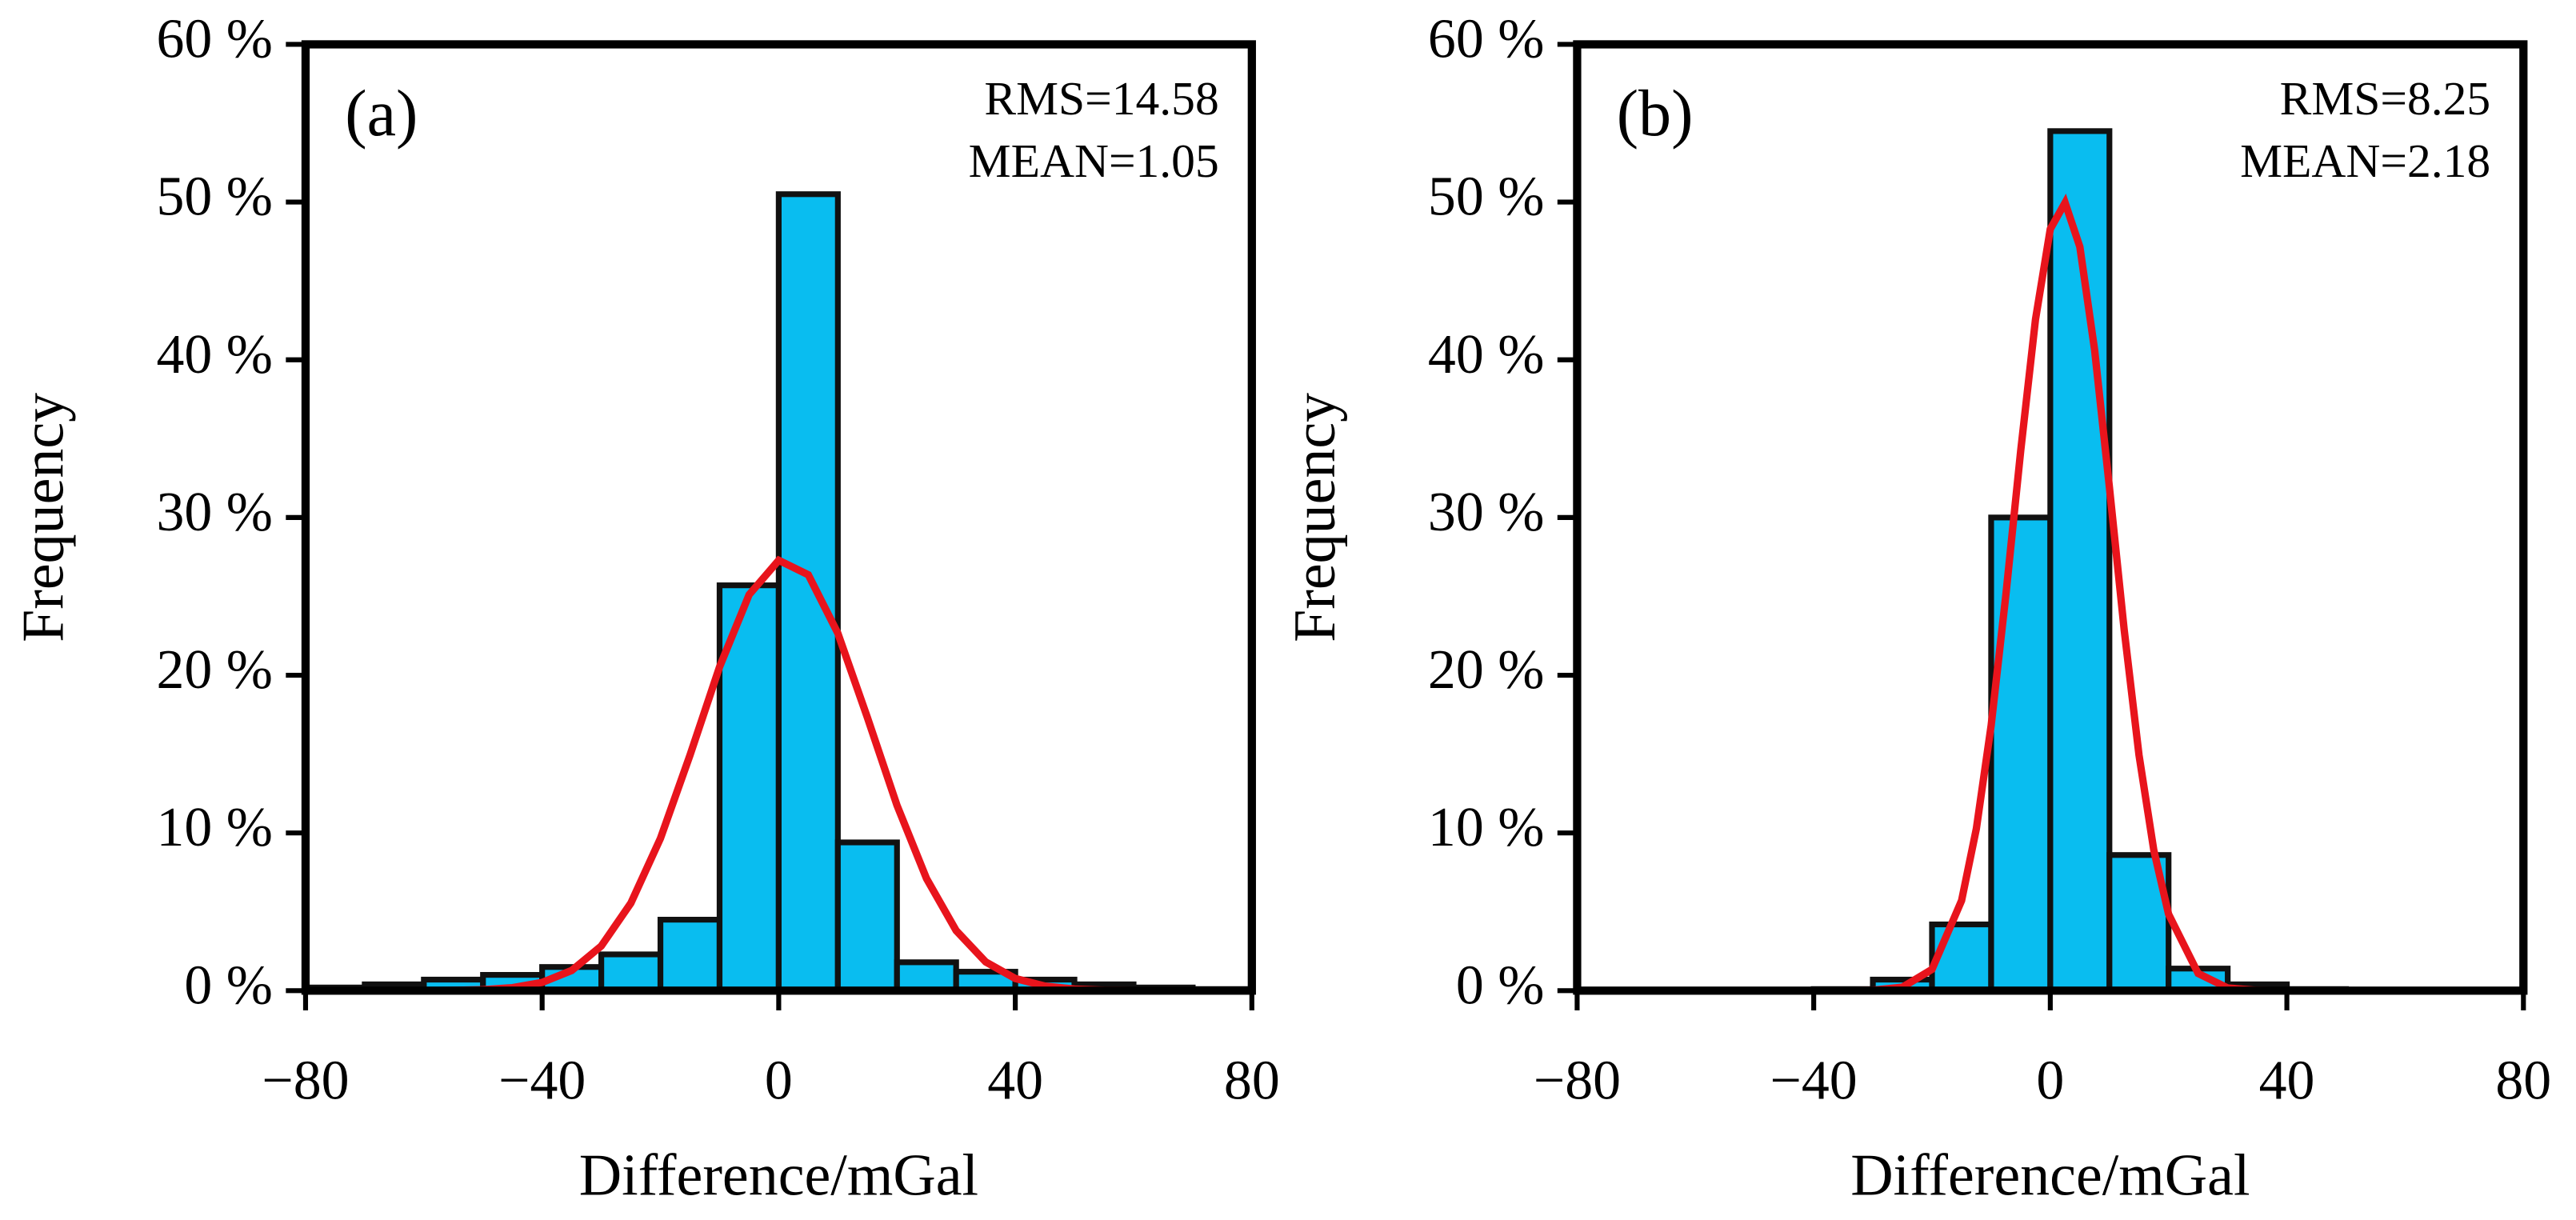 The width and height of the screenshot is (2576, 1220). What do you see at coordinates (1094, 160) in the screenshot?
I see `annotation: MEAN=1.05` at bounding box center [1094, 160].